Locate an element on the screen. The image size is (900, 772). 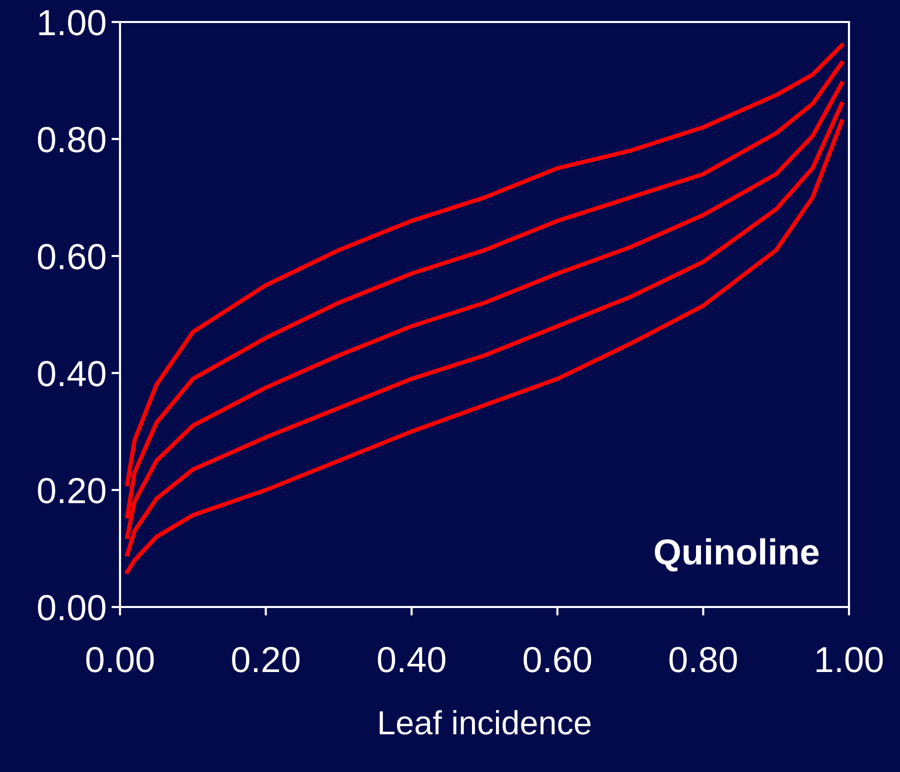
y-tick-label: 0.60 is located at coordinates (72, 257).